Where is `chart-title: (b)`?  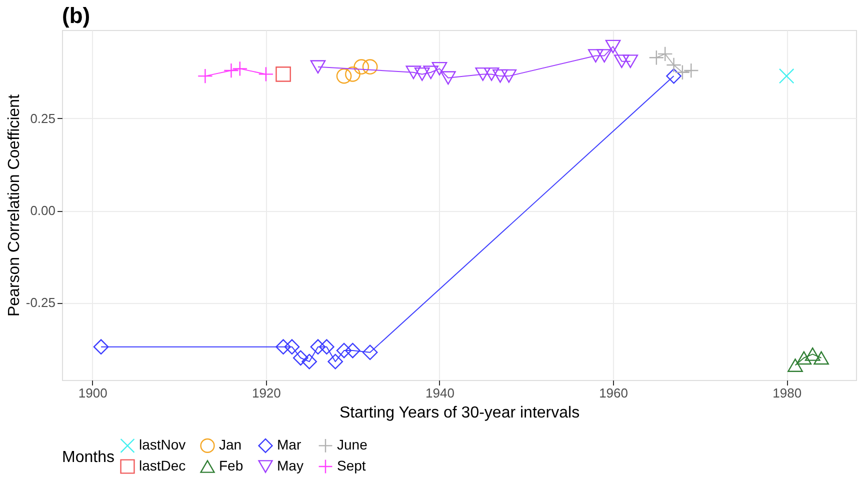 chart-title: (b) is located at coordinates (76, 15).